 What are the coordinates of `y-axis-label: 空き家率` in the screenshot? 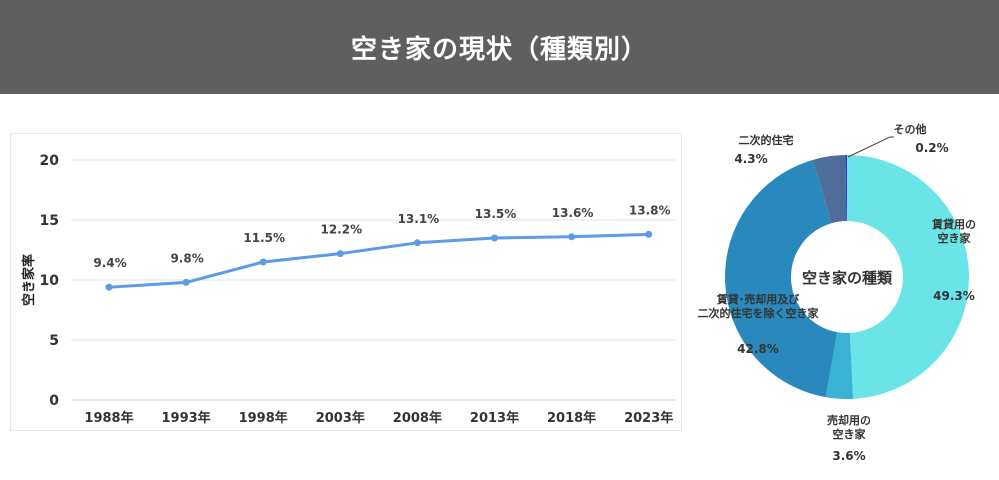 It's located at (29, 280).